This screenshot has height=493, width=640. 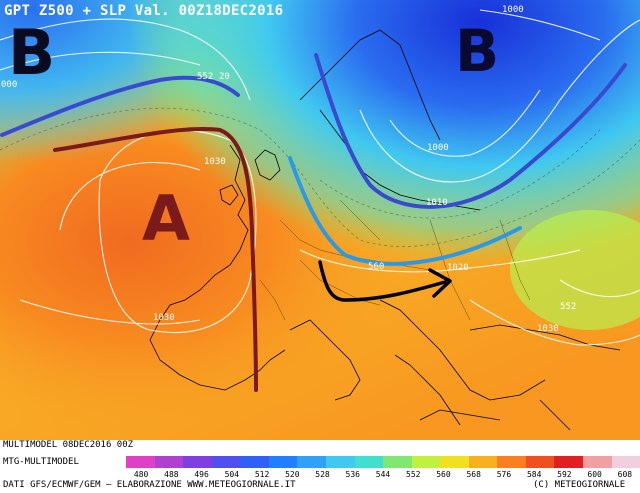 I want to click on trough-line-west, so click(x=120, y=106).